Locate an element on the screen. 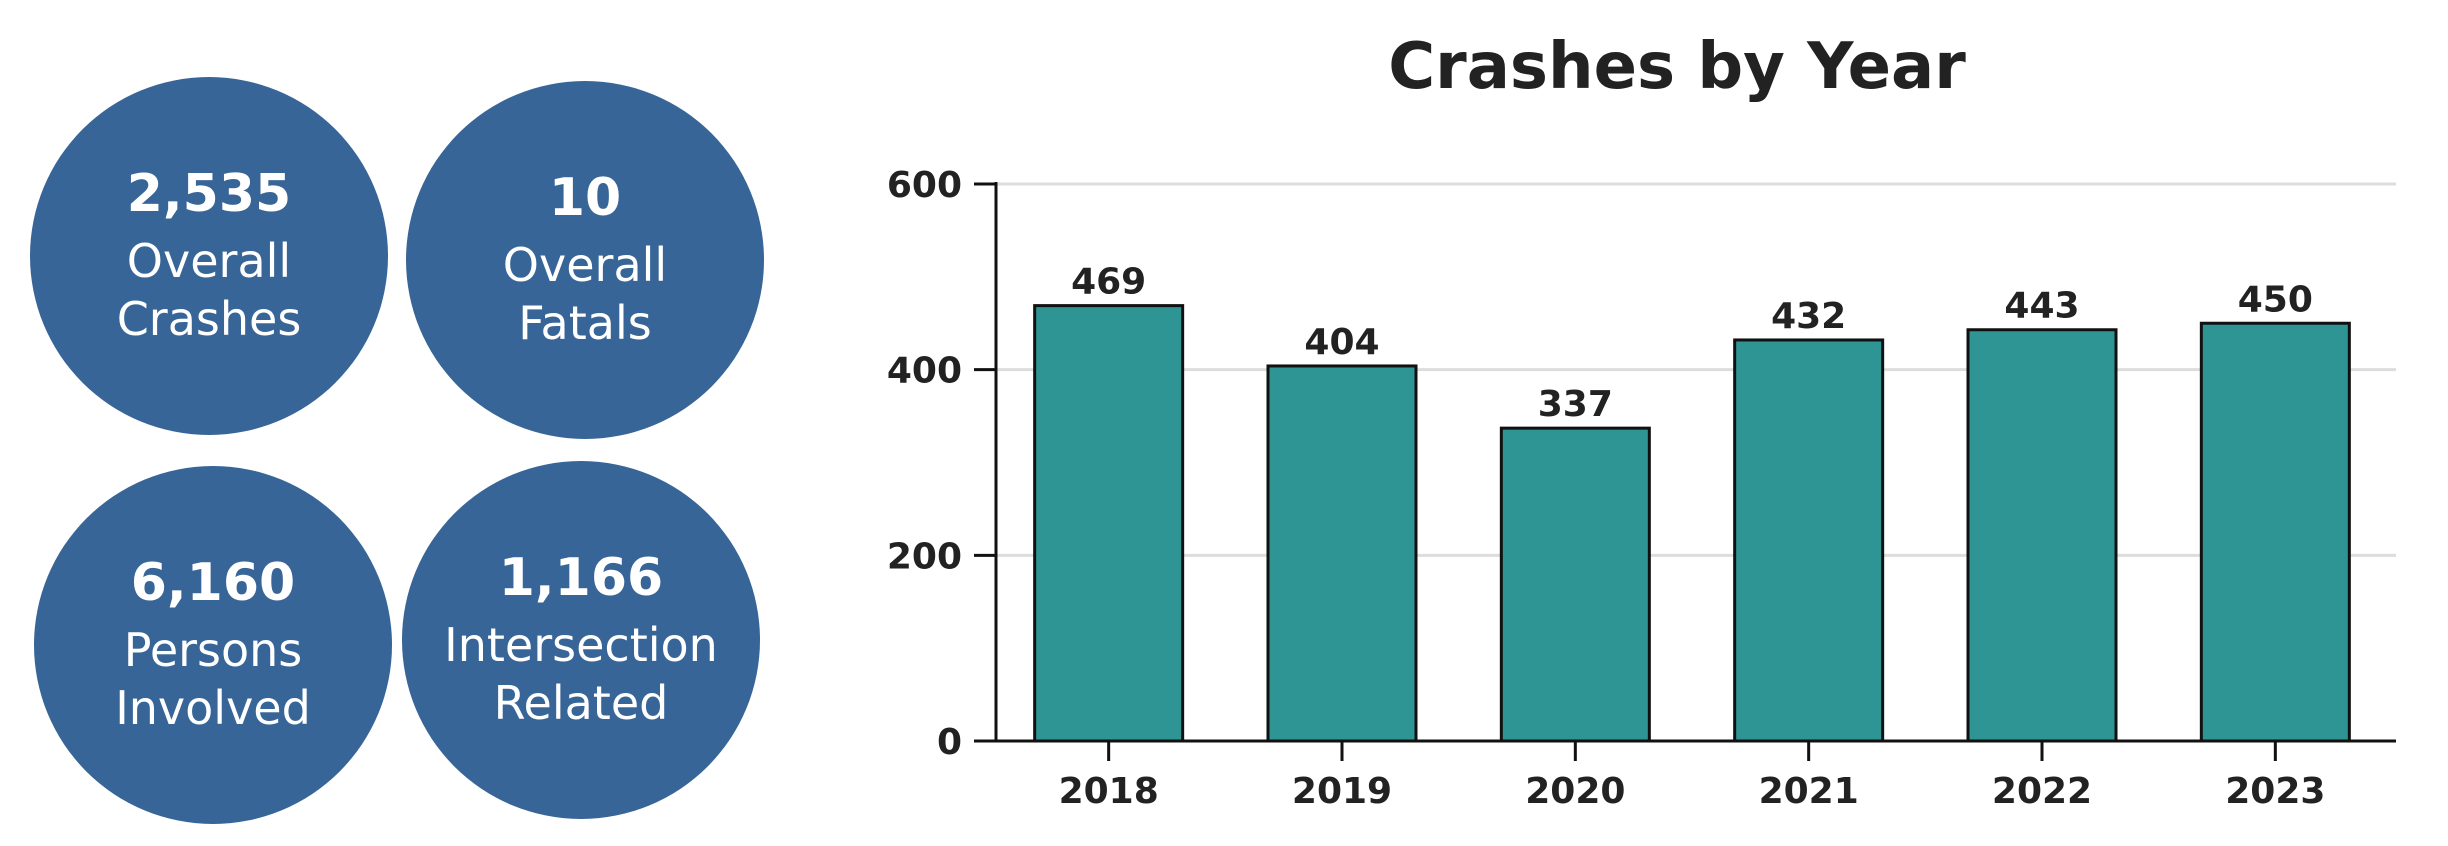 Image resolution: width=2448 pixels, height=846 pixels. stat-overall-fatals: 10 Overall Fatals is located at coordinates (585, 260).